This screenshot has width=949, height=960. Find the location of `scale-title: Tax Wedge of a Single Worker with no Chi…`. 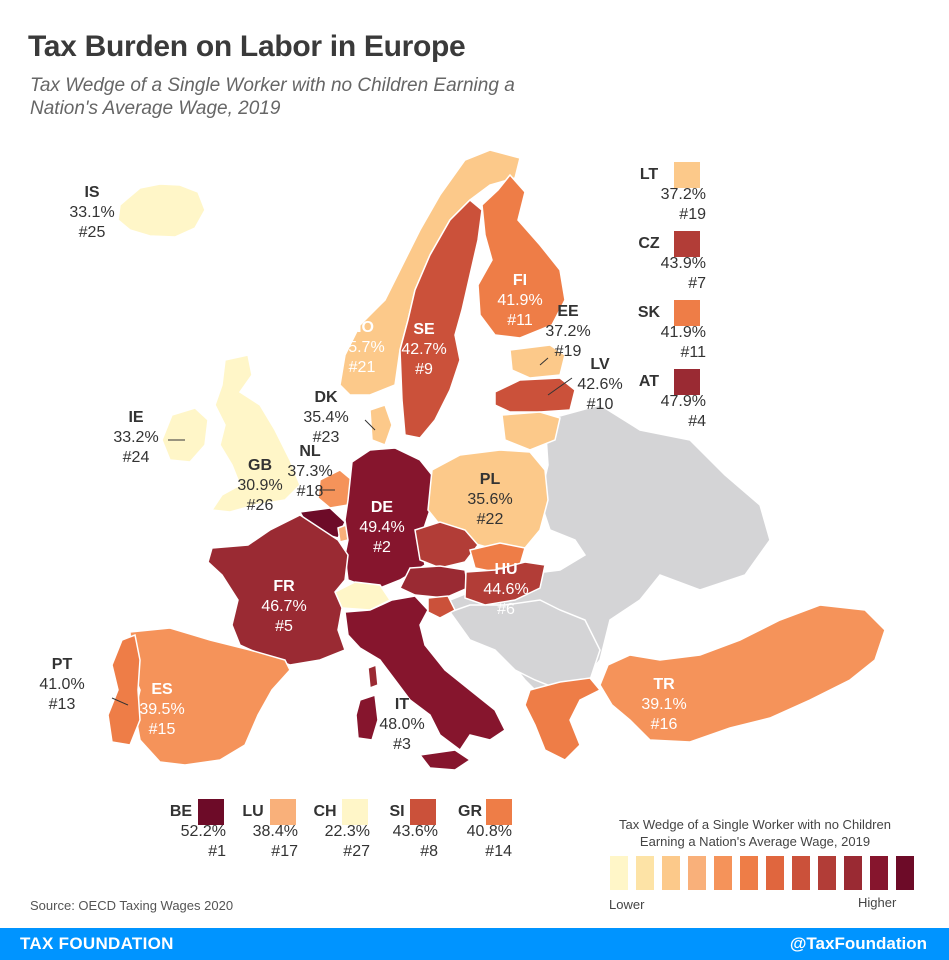

scale-title: Tax Wedge of a Single Worker with no Chi… is located at coordinates (755, 833).